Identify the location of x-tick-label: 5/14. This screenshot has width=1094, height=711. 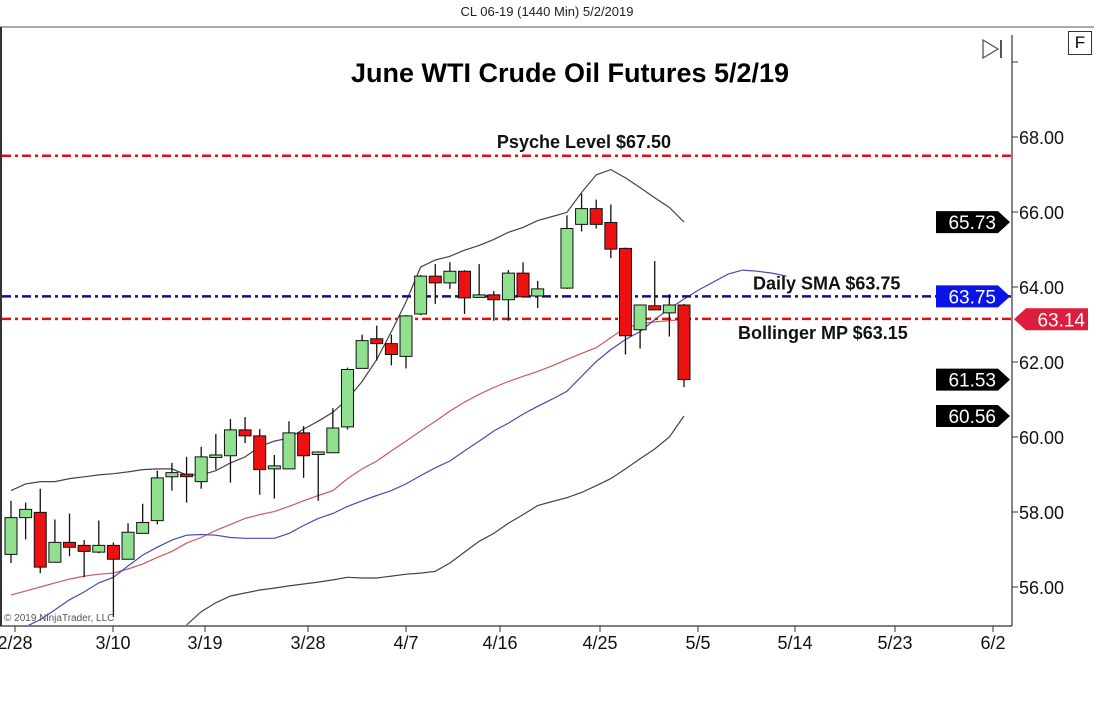
(794, 643).